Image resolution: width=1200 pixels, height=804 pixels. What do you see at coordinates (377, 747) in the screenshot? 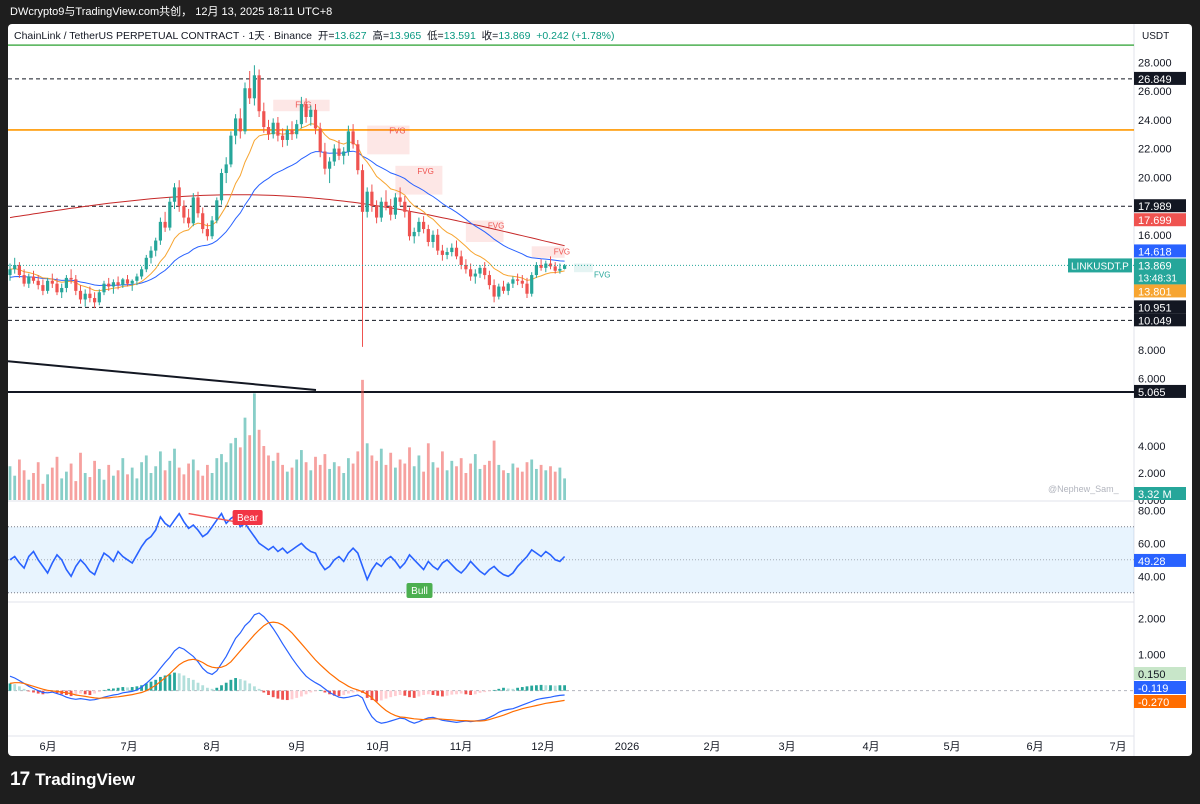
I see `time-axis-label: 10月` at bounding box center [377, 747].